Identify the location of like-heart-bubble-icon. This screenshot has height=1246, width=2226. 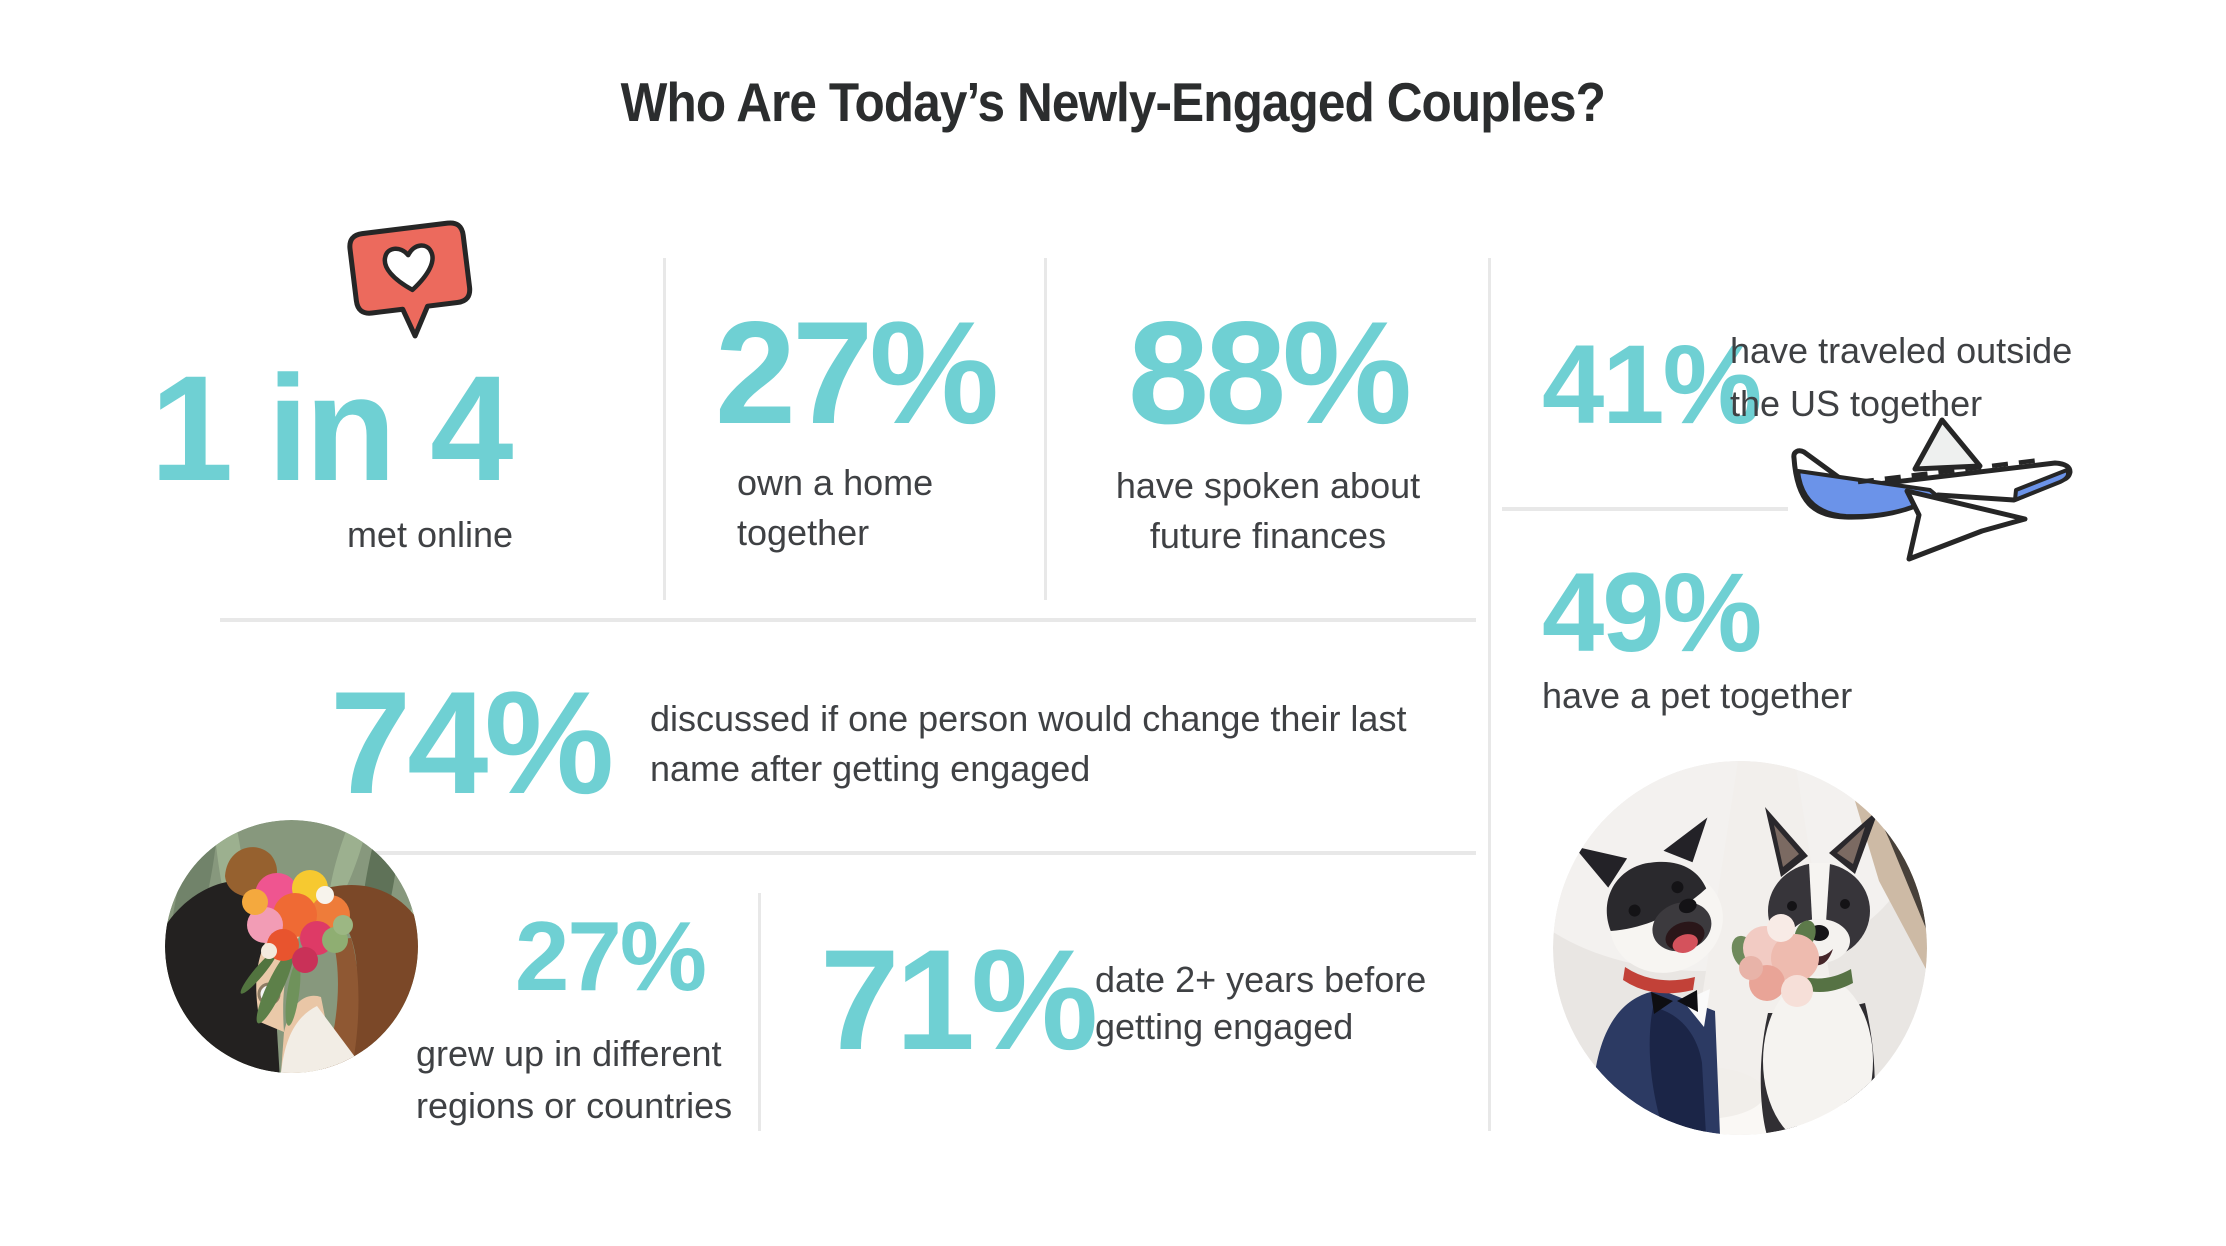
(414, 284).